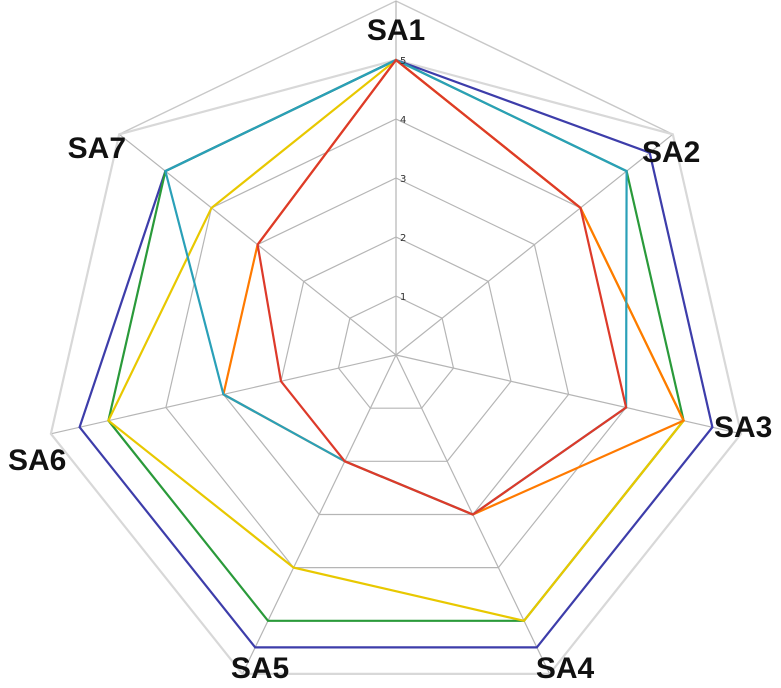 The width and height of the screenshot is (781, 688). What do you see at coordinates (403, 120) in the screenshot?
I see `tick-label-4: 4` at bounding box center [403, 120].